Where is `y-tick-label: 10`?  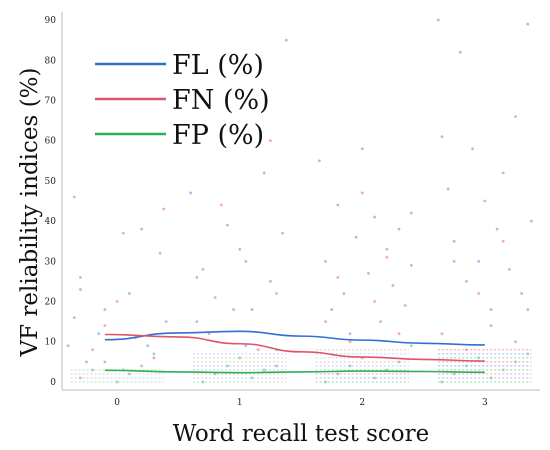 y-tick-label: 10 is located at coordinates (51, 343).